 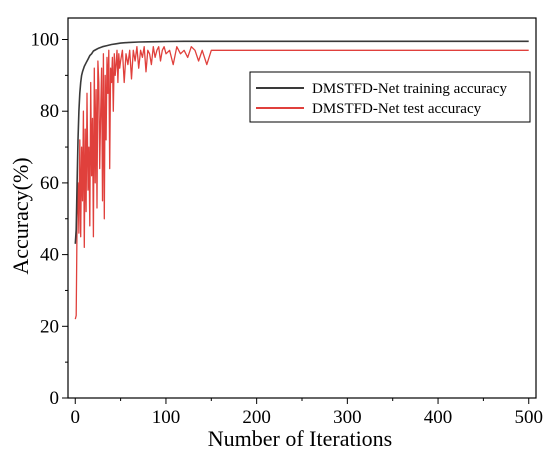 I want to click on y-tick-label: 20, so click(x=49, y=326).